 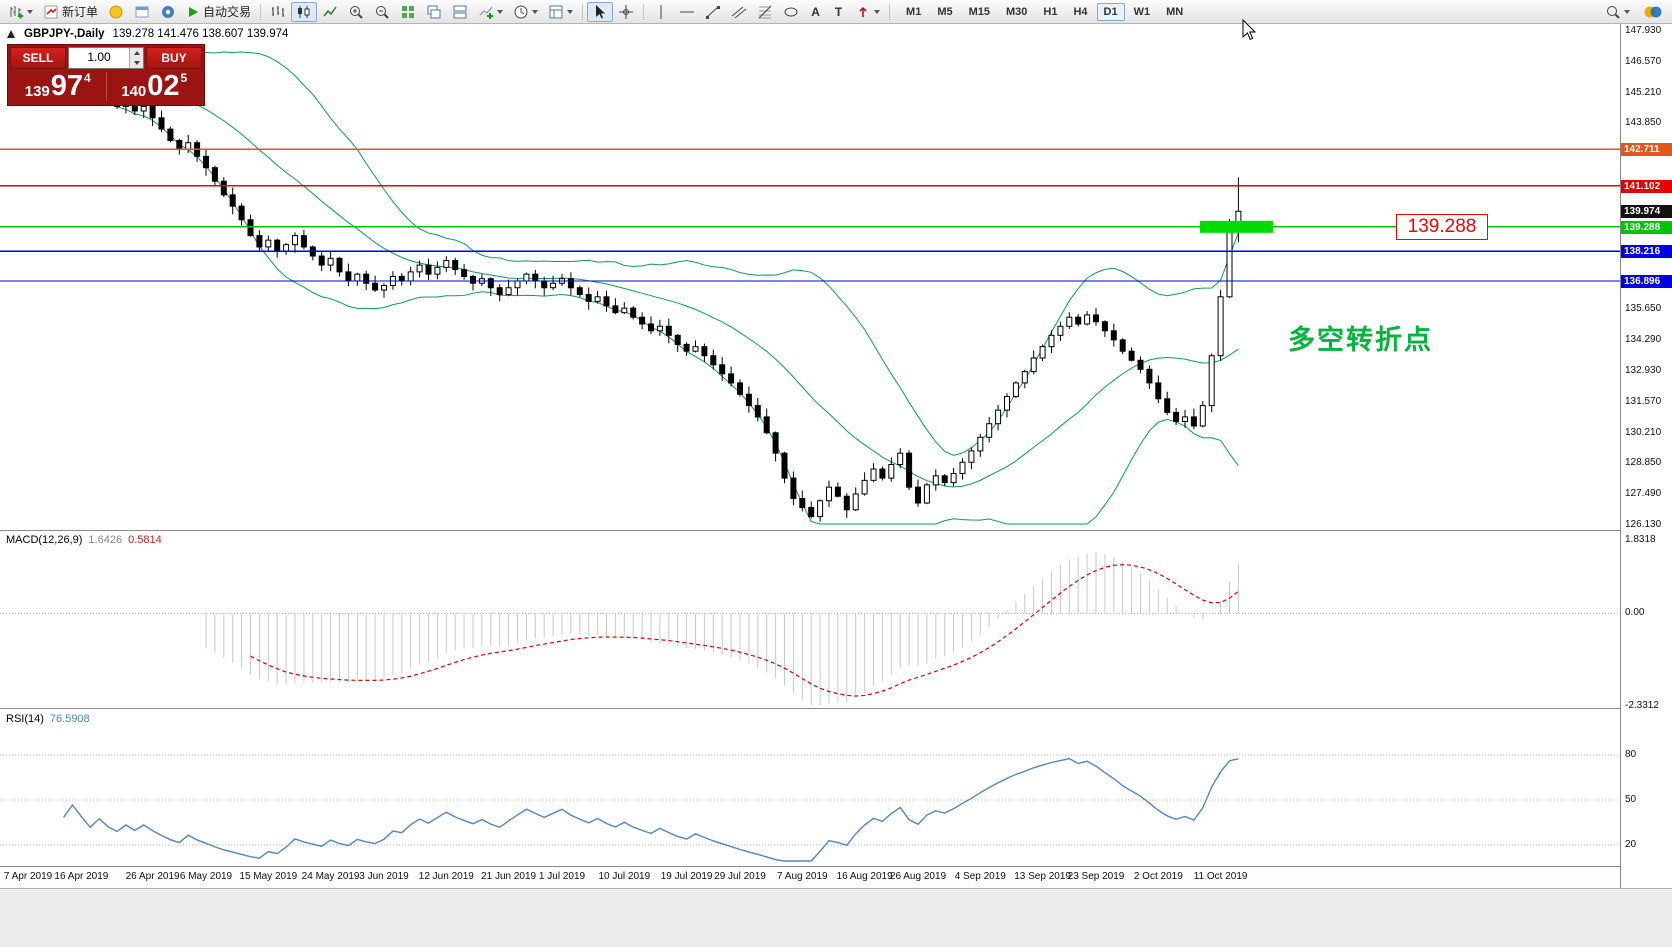 What do you see at coordinates (486, 12) in the screenshot?
I see `indicators-icon` at bounding box center [486, 12].